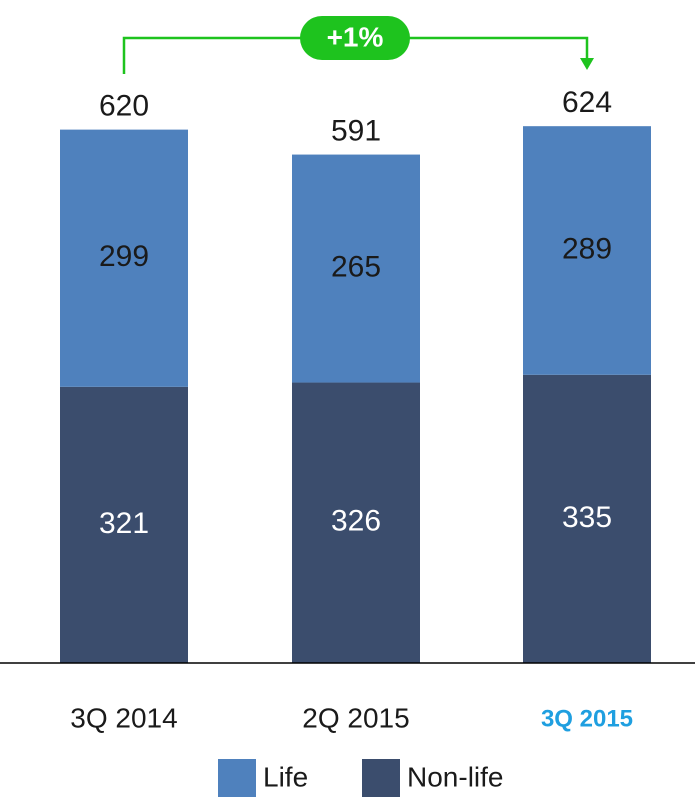 The image size is (695, 801). What do you see at coordinates (587, 718) in the screenshot?
I see `x-tick-label: 3Q 2015` at bounding box center [587, 718].